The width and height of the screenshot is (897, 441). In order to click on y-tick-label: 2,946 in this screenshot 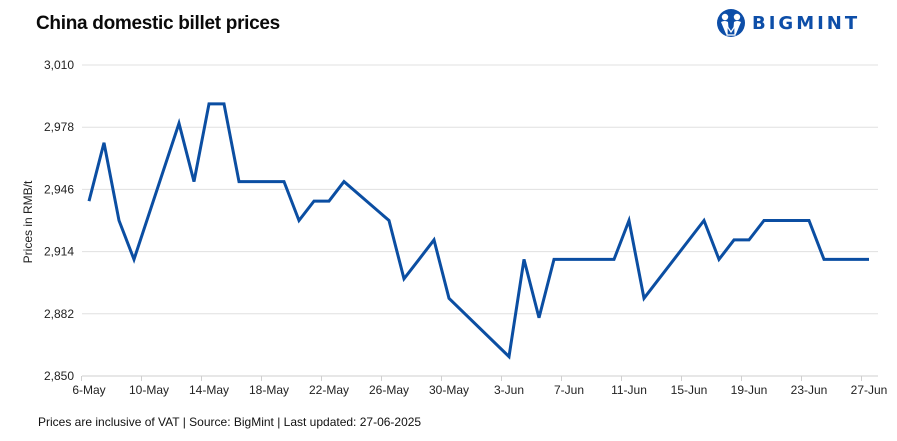, I will do `click(59, 189)`.